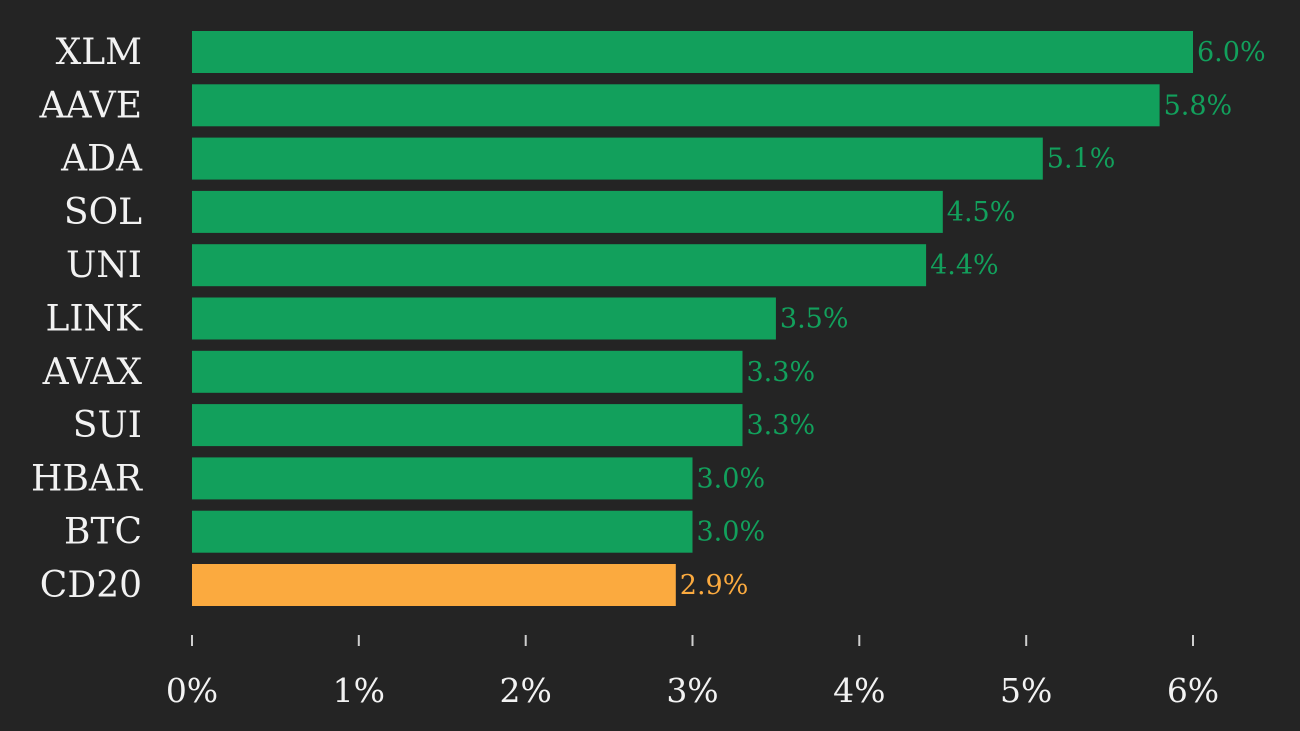 This screenshot has height=731, width=1300. I want to click on bar-uni, so click(559, 265).